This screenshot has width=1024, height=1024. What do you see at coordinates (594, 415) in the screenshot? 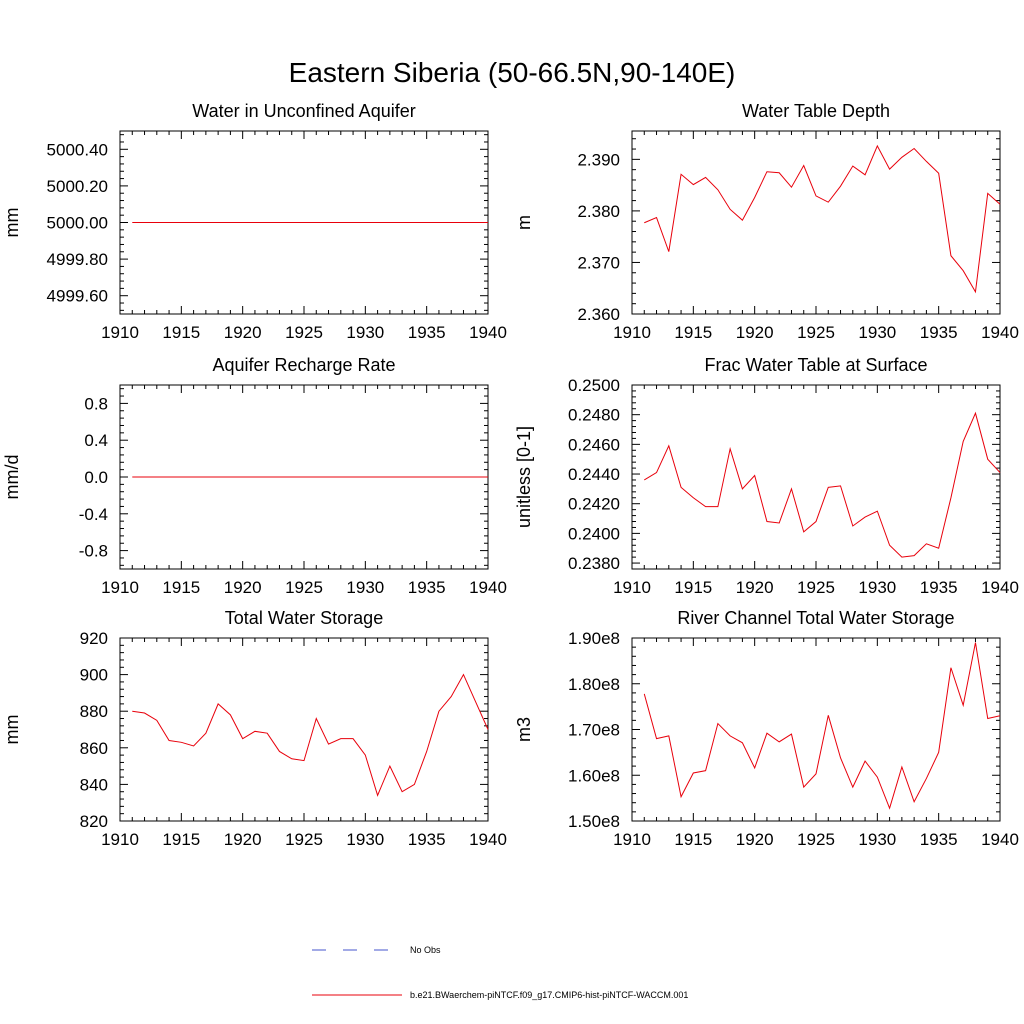
I see `y-tick-label: 0.2480` at bounding box center [594, 415].